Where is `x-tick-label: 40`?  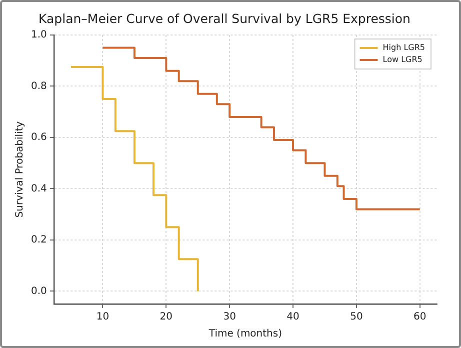
x-tick-label: 40 is located at coordinates (293, 317).